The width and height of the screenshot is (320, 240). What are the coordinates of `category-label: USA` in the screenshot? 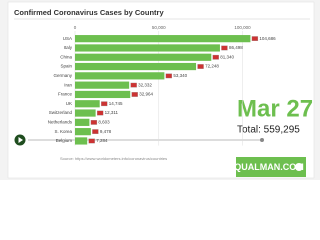 It's located at (67, 38).